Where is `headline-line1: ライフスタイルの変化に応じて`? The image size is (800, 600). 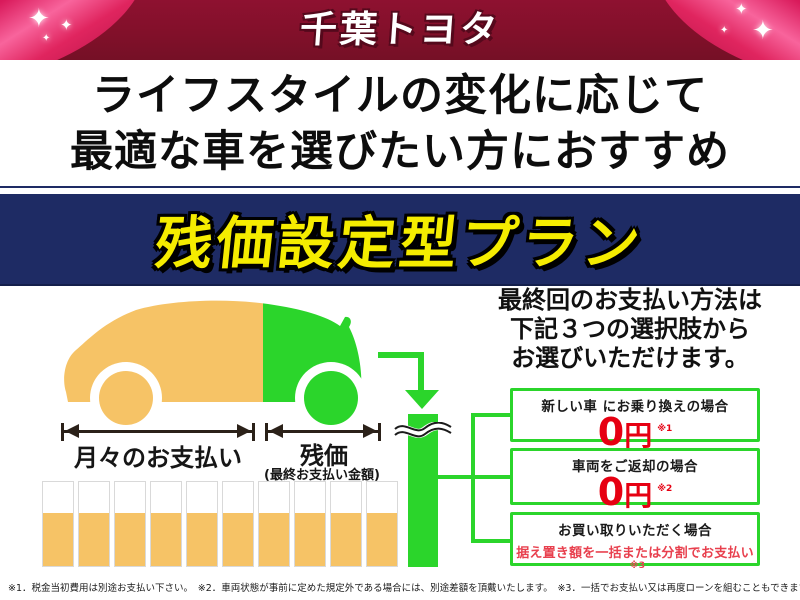 headline-line1: ライフスタイルの変化に応じて is located at coordinates (400, 96).